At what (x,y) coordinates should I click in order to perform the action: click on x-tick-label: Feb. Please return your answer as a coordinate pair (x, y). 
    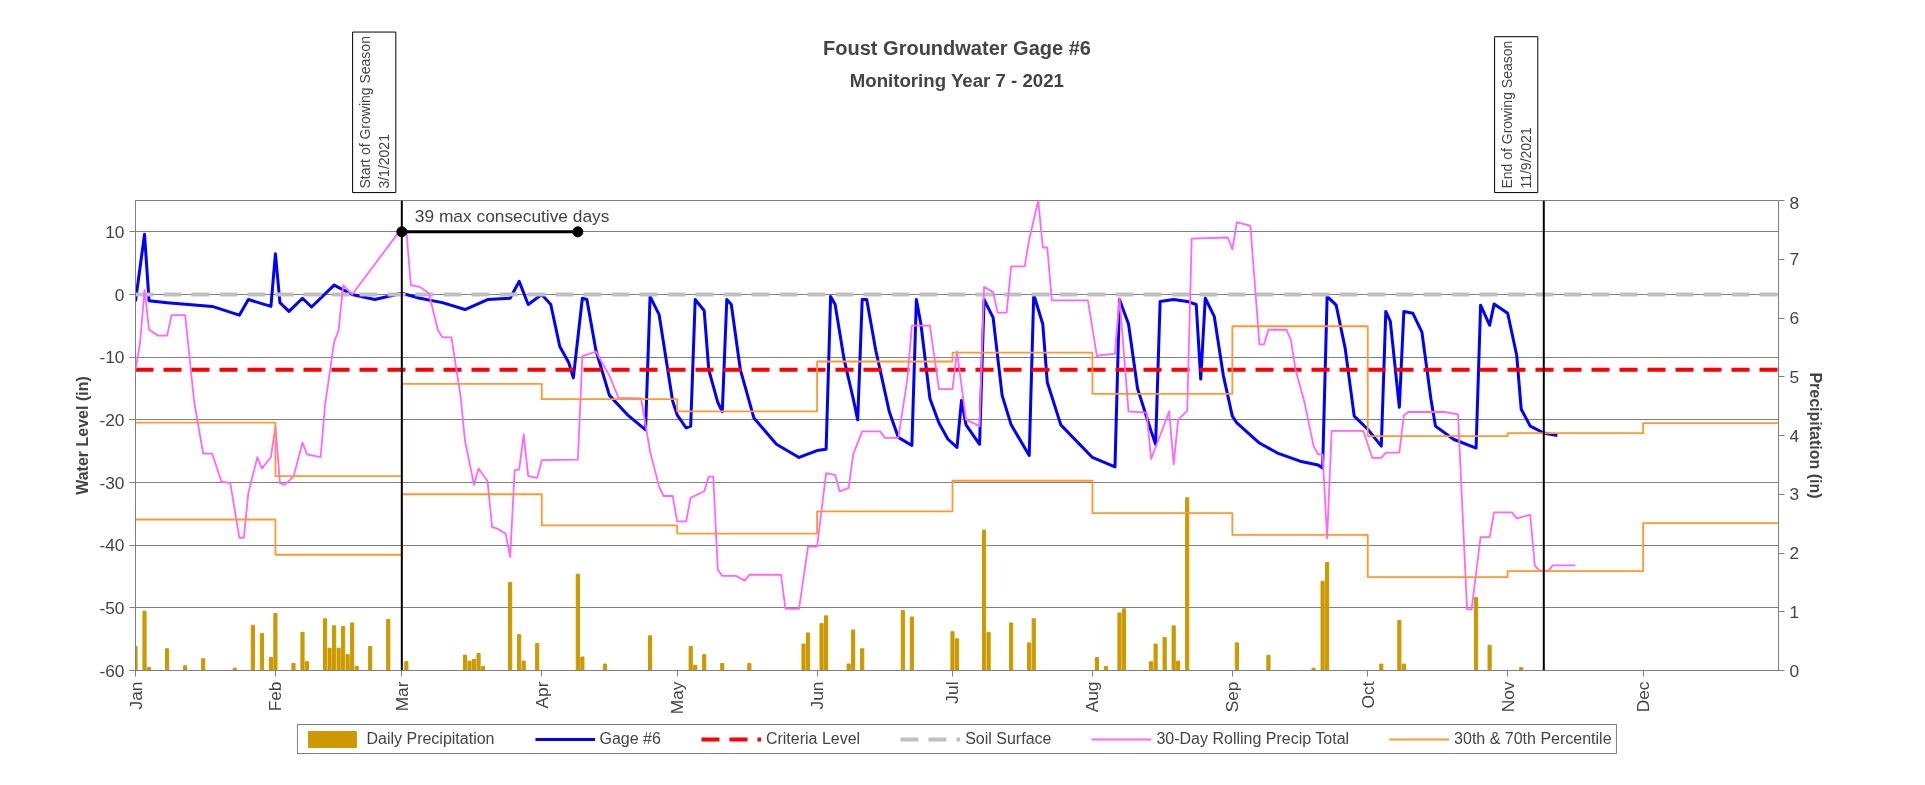
    Looking at the image, I should click on (275, 696).